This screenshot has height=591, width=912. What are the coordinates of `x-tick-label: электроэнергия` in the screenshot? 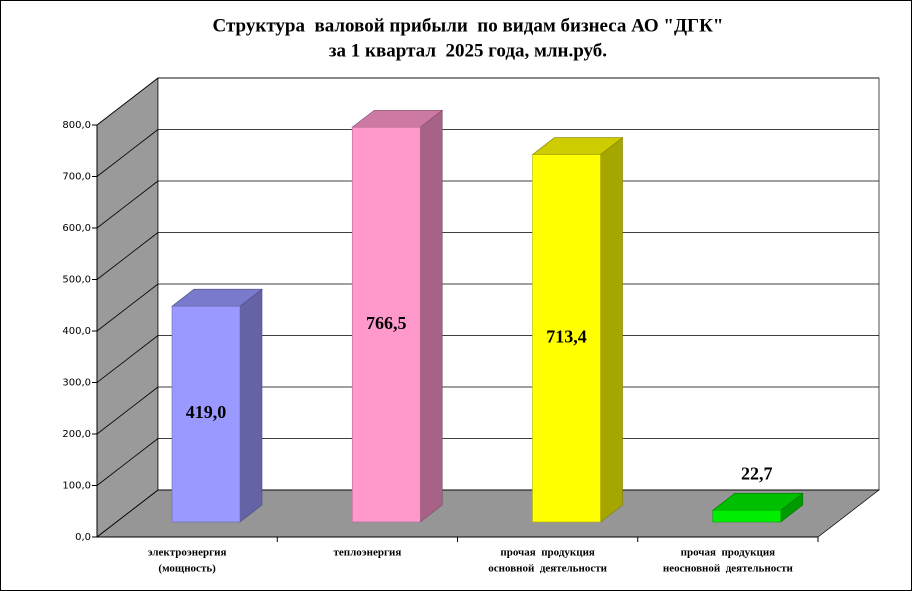 It's located at (187, 553).